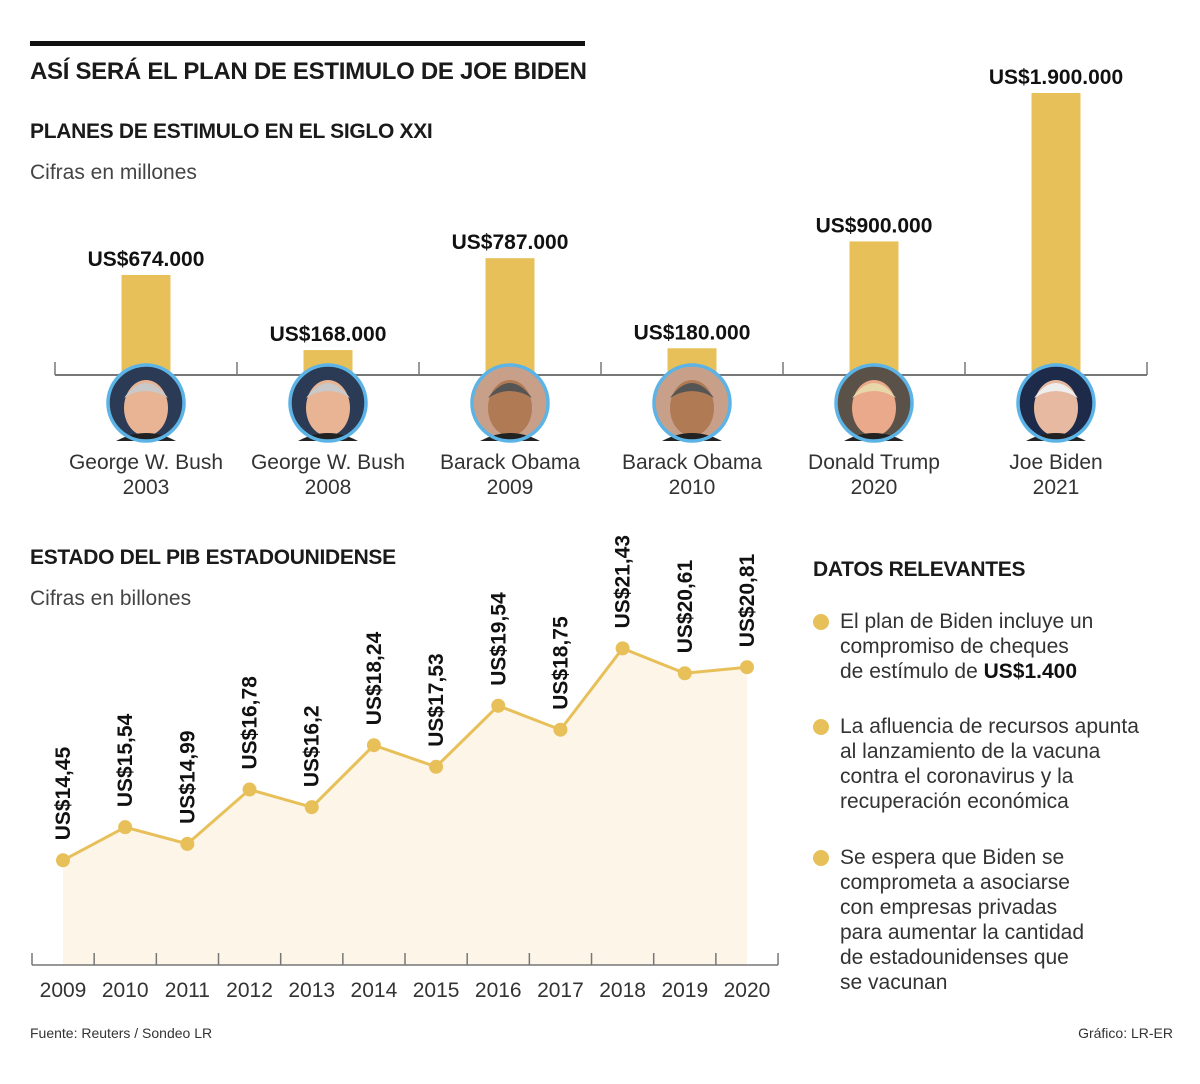 The width and height of the screenshot is (1200, 1084). Describe the element at coordinates (874, 487) in the screenshot. I see `year-label: 2020` at that location.